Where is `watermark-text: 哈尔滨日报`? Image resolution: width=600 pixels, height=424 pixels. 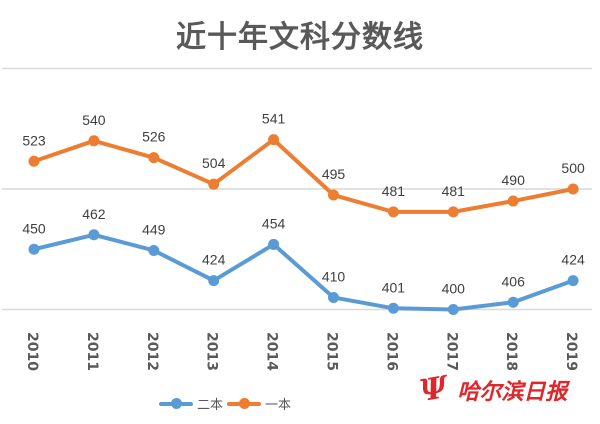
watermark-text: 哈尔滨日报 is located at coordinates (512, 391).